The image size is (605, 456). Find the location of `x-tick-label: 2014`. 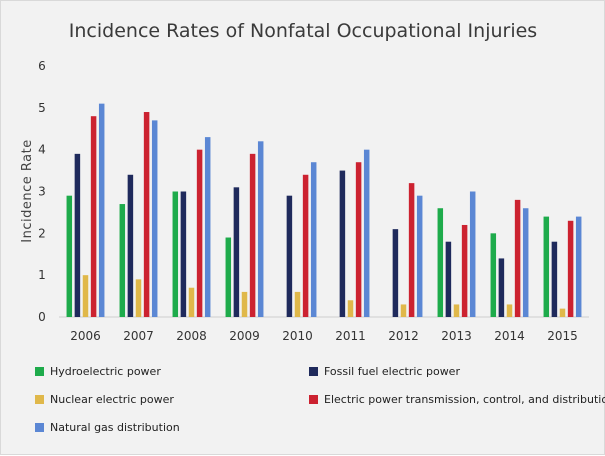

x-tick-label: 2014 is located at coordinates (509, 336).